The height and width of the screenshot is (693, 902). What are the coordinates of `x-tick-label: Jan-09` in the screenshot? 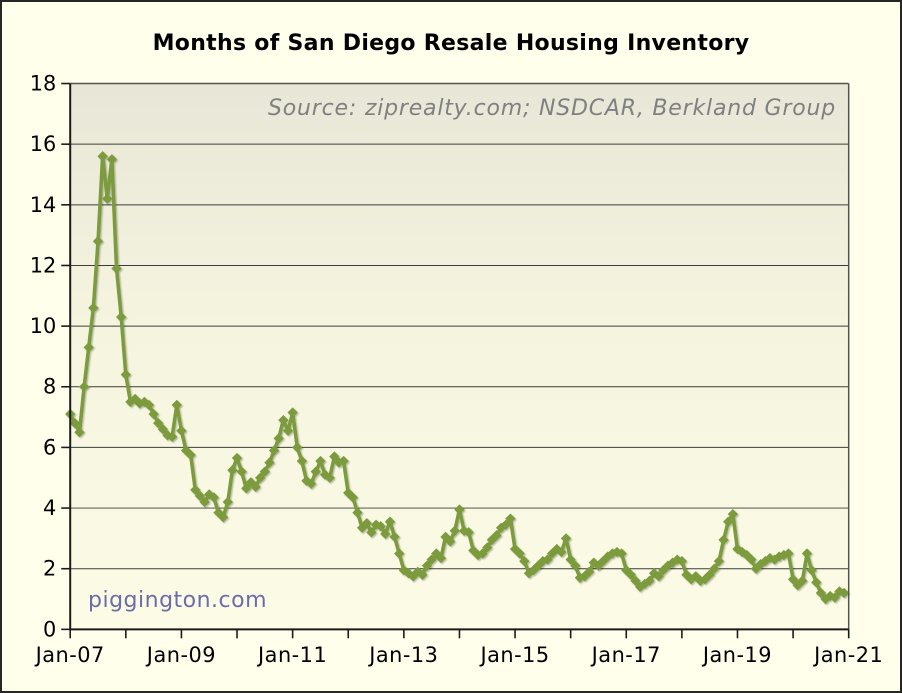 It's located at (180, 655).